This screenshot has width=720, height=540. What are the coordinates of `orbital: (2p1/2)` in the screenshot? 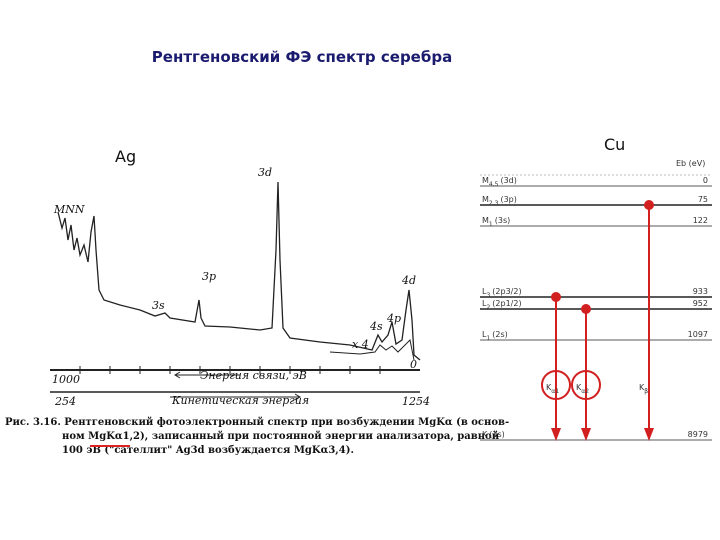 It's located at (506, 303).